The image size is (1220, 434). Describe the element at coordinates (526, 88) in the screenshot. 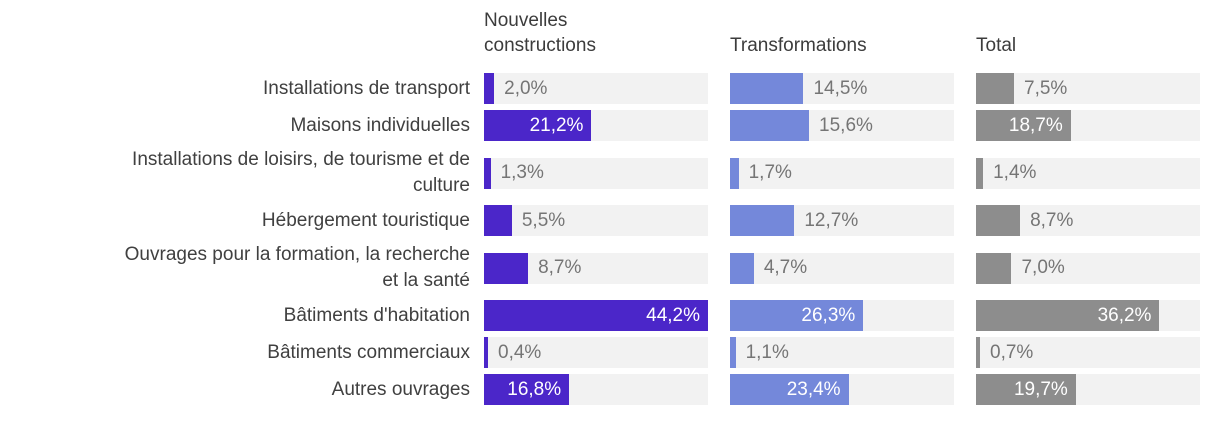

I see `value-label: 2,0%` at that location.